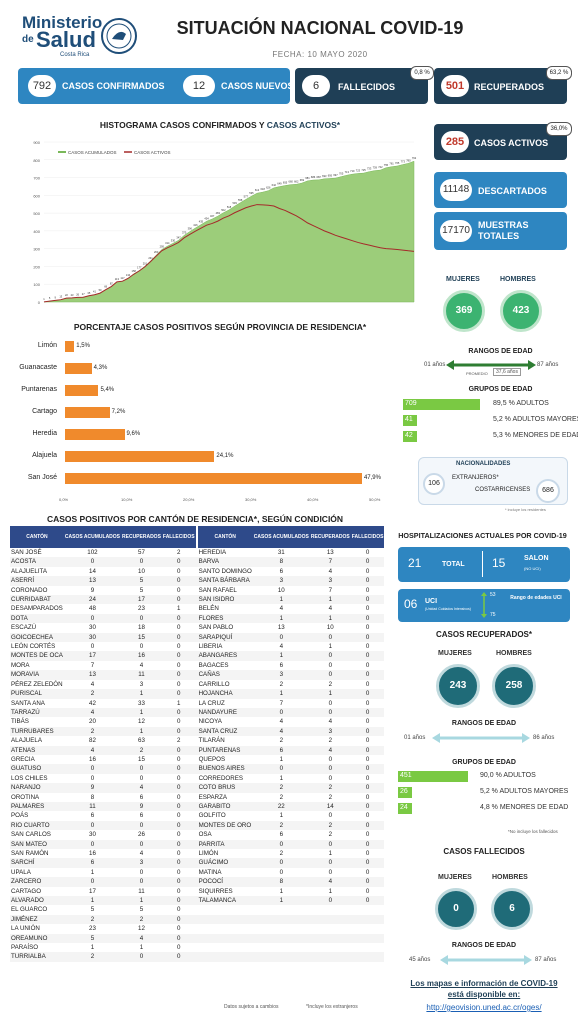 The image size is (578, 1024). Describe the element at coordinates (92, 152) in the screenshot. I see `legend-acum-label: CASOS ACUMULADOS` at that location.